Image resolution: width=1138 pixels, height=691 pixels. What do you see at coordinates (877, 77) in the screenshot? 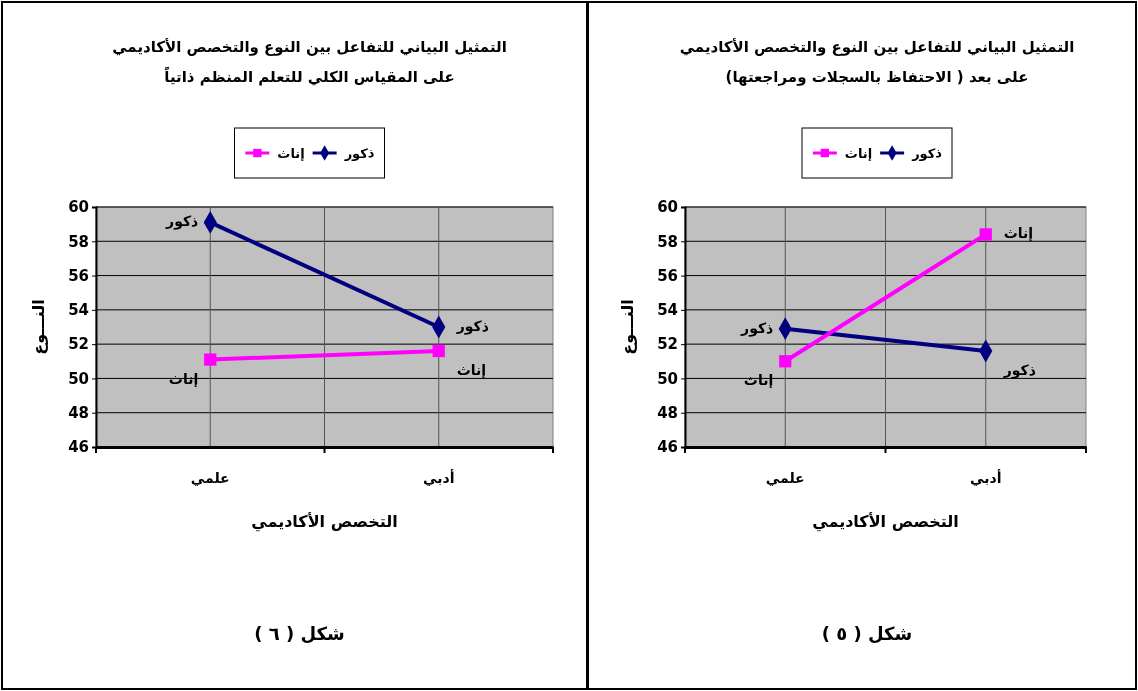
I see `chart-subtitle: على بعد ( الاحتفاظ بالسجلات ومراجعتها)` at bounding box center [877, 77].